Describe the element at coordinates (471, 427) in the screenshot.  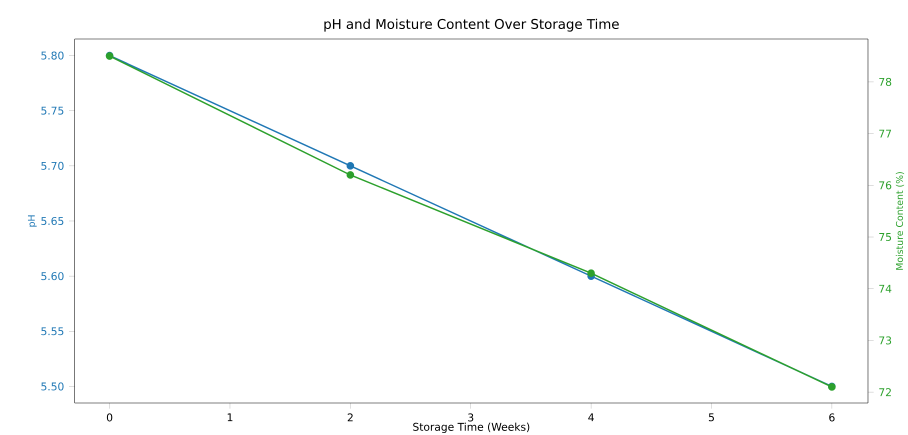
I see `x-axis-title: Storage Time (Weeks)` at that location.